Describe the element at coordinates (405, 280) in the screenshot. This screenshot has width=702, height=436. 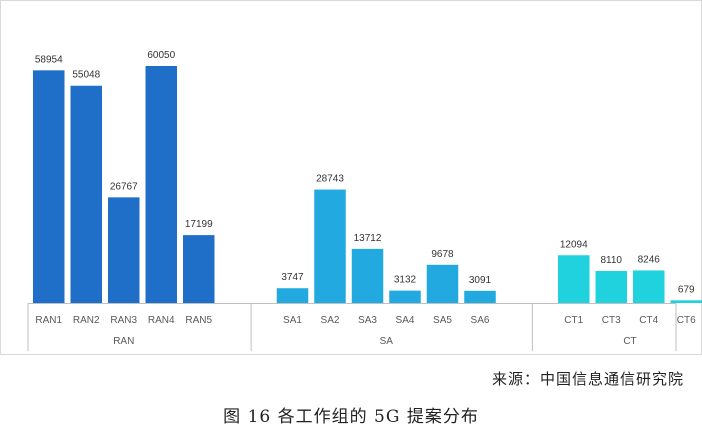
I see `data-label-sa4: 3132` at that location.